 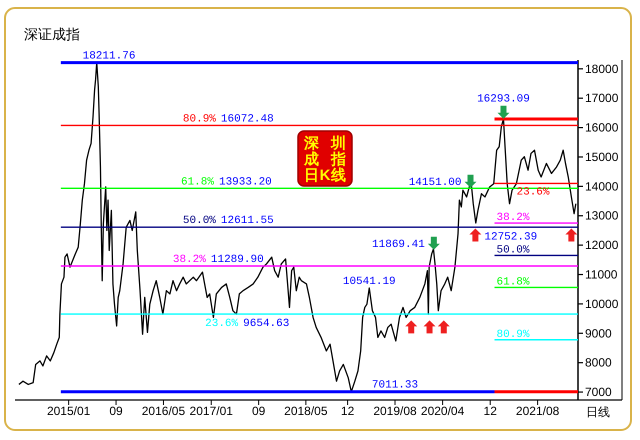 I want to click on annotation: 10541.19, so click(x=369, y=282).